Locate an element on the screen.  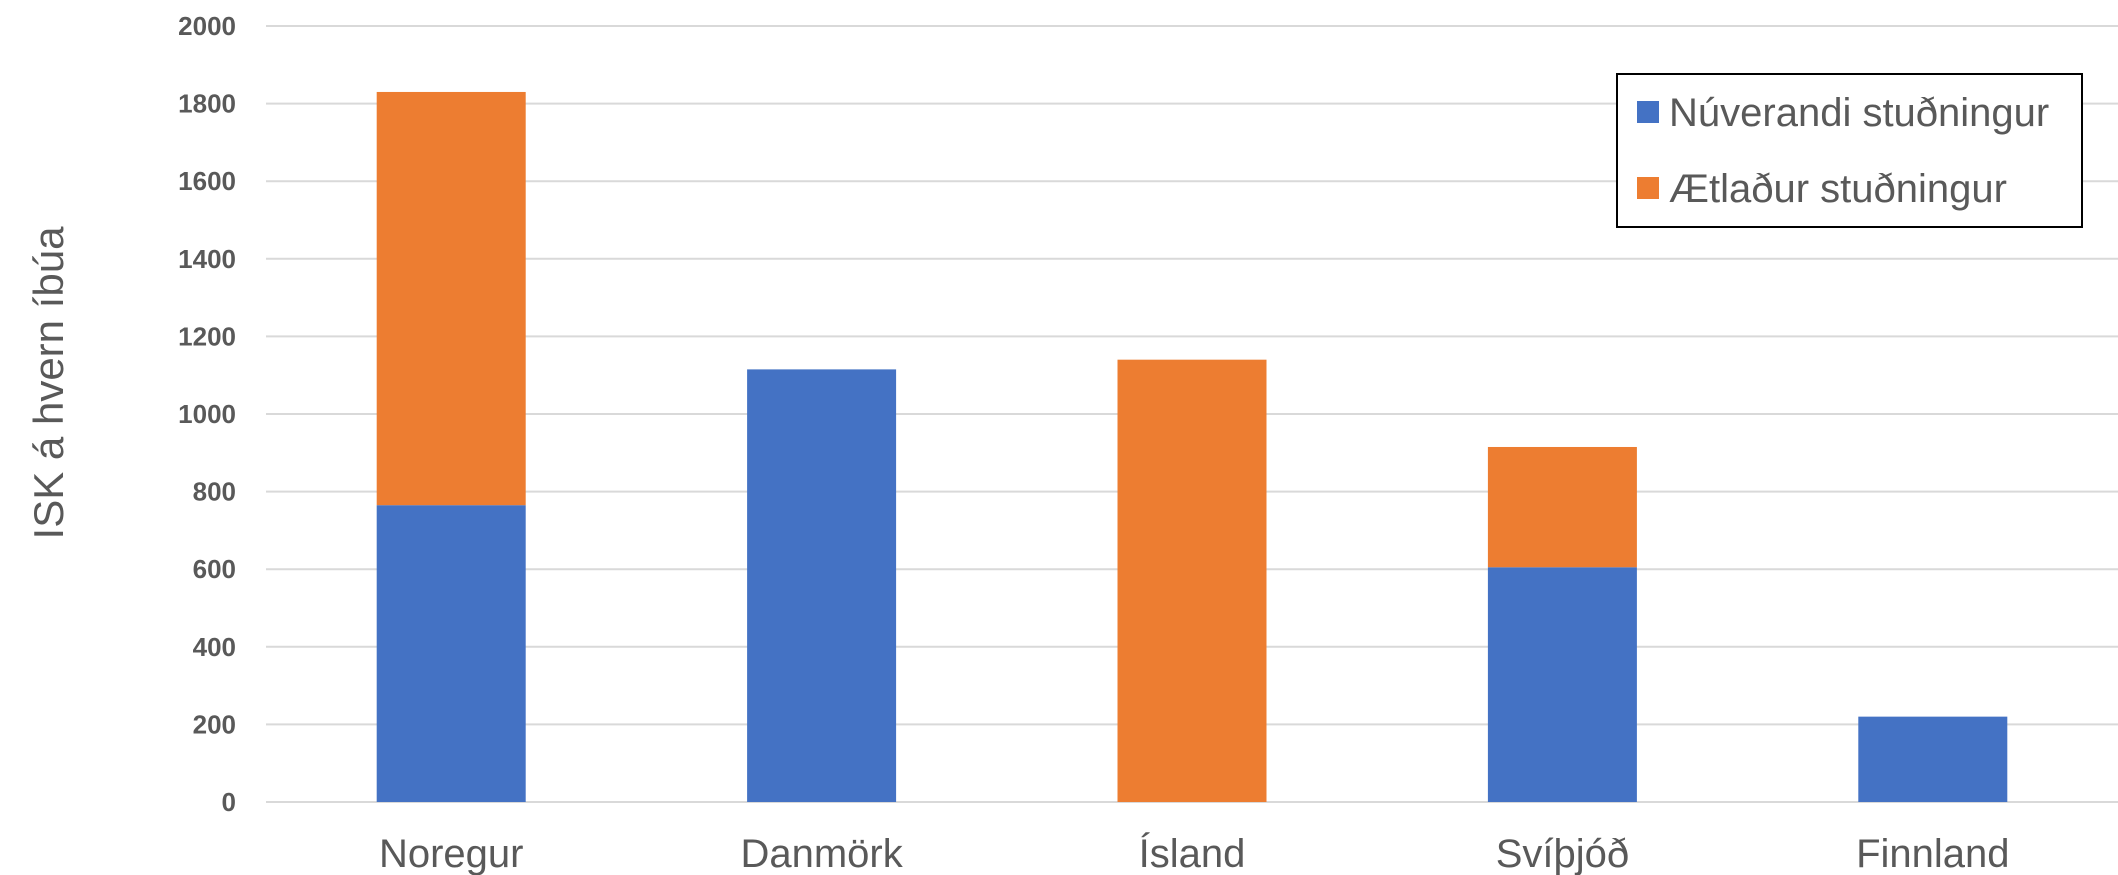
y-tick-label: 2000 is located at coordinates (207, 26).